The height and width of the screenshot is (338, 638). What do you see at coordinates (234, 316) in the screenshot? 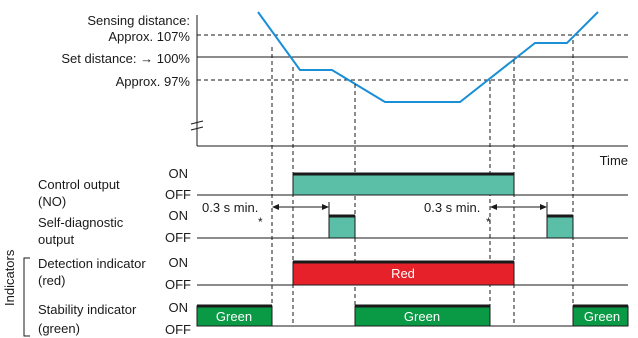
I see `green-bar-label-1: Green` at bounding box center [234, 316].